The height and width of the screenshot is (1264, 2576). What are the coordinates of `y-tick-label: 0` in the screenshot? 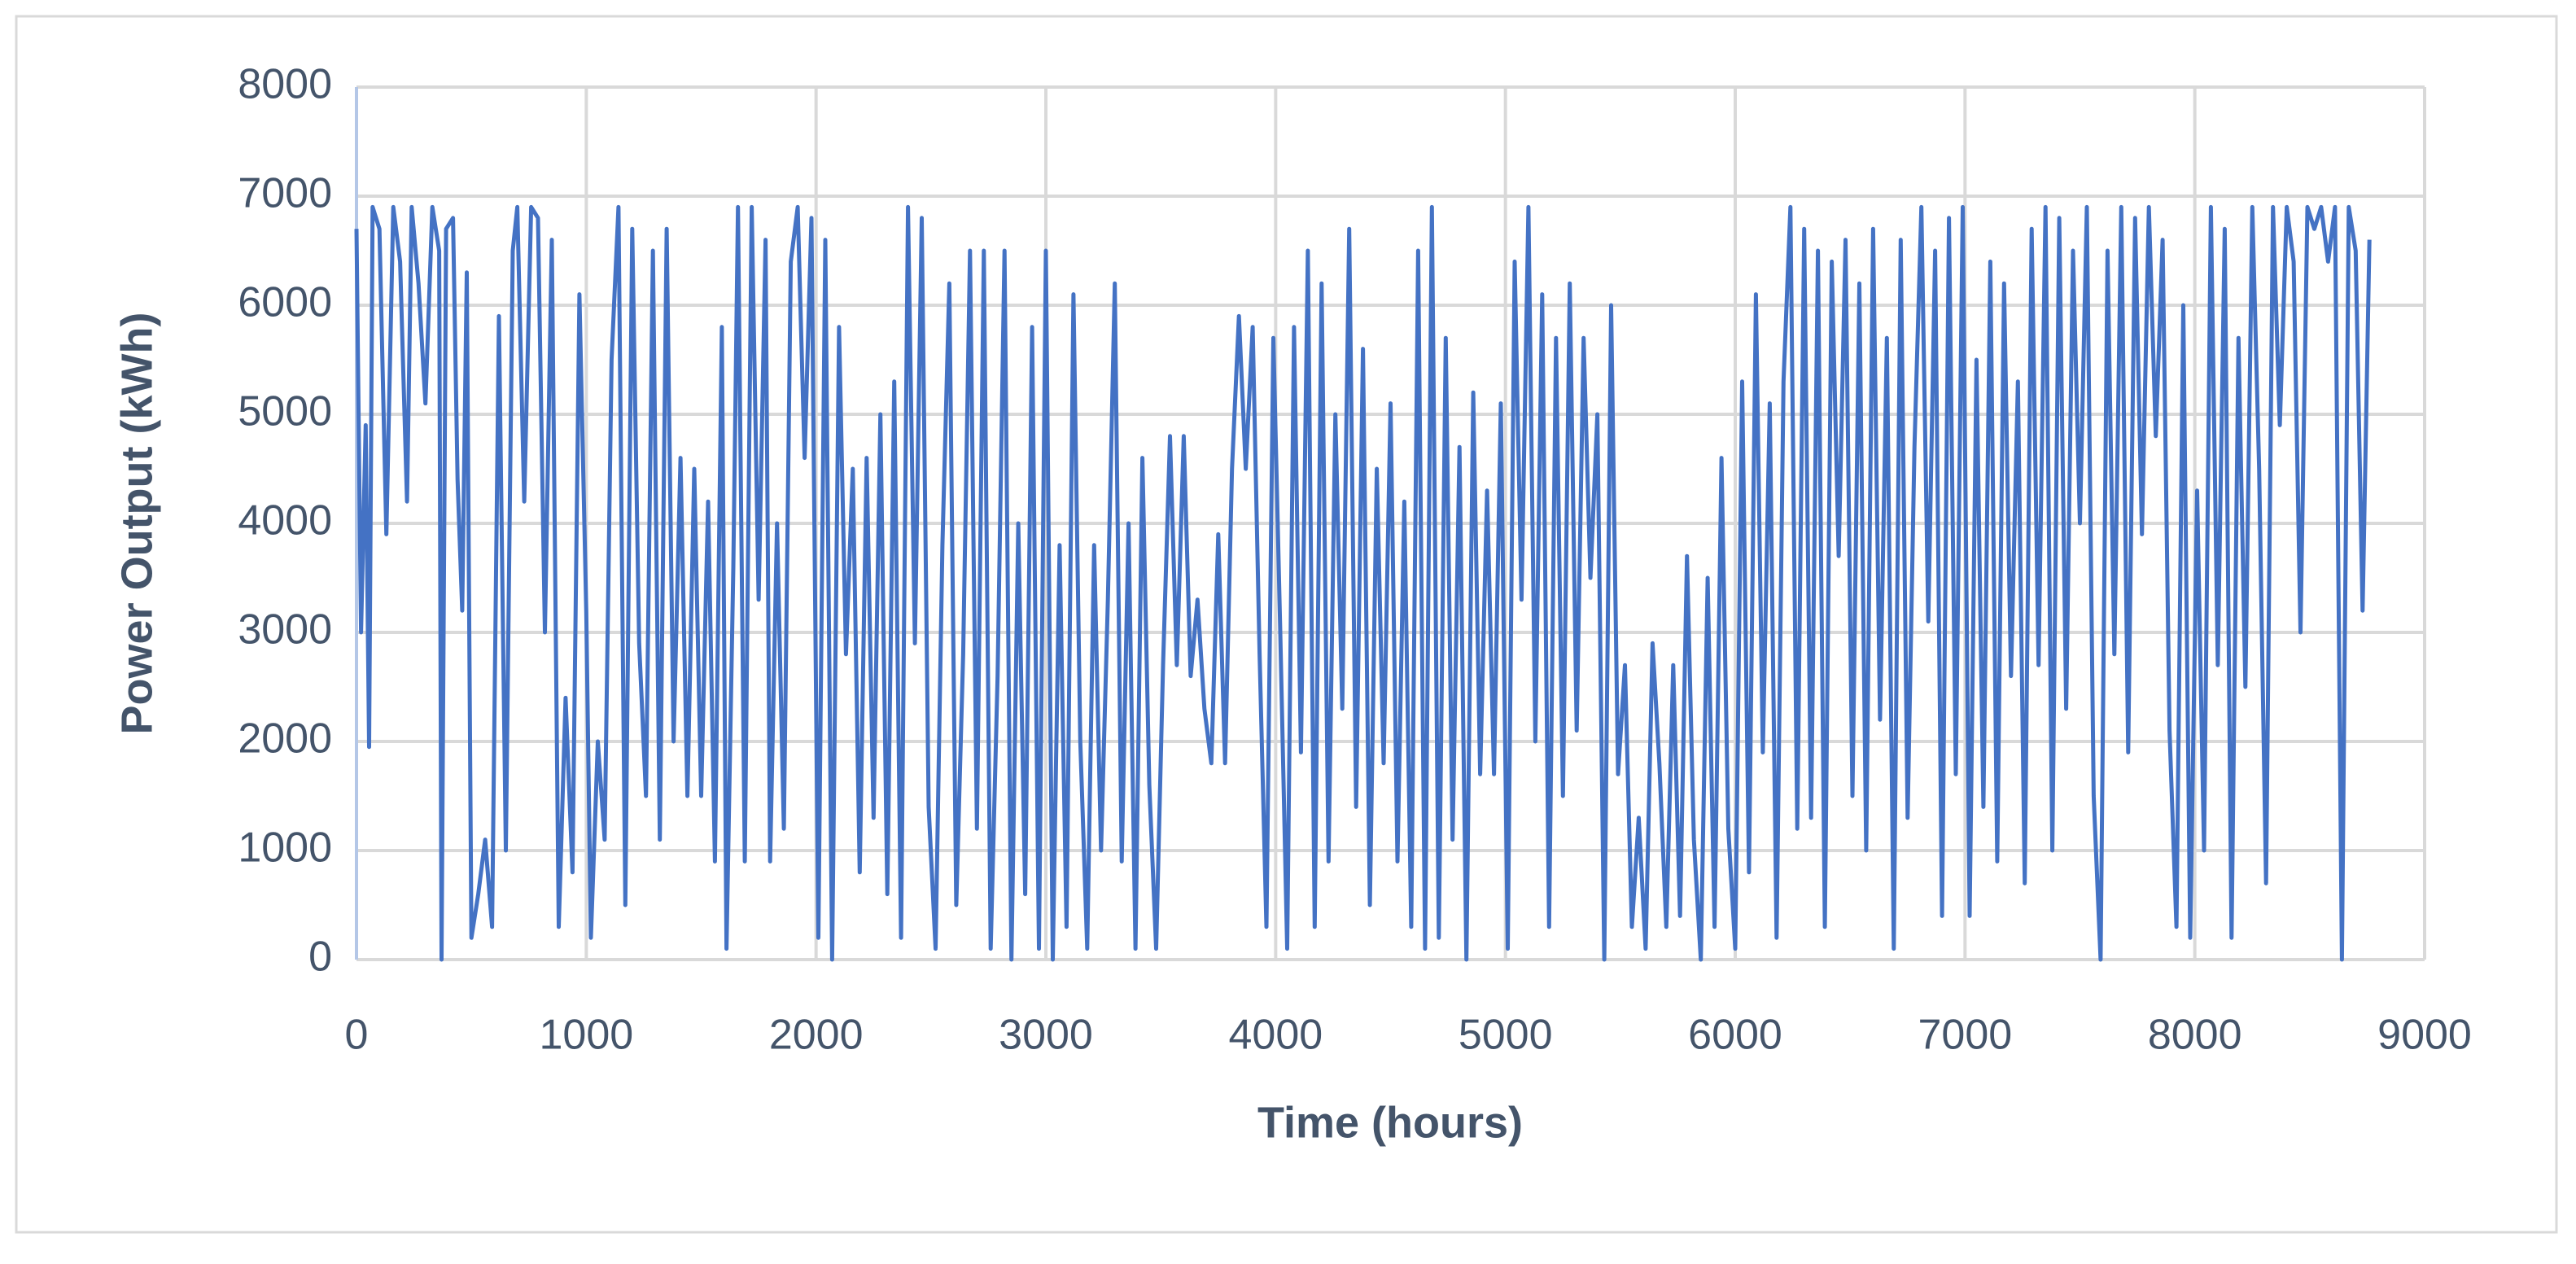 It's located at (320, 957).